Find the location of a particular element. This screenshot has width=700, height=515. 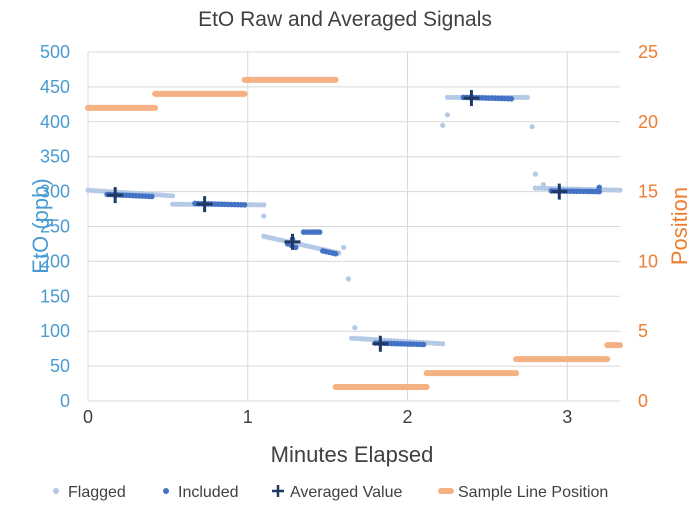

y-axis-label-right: Position is located at coordinates (679, 226).